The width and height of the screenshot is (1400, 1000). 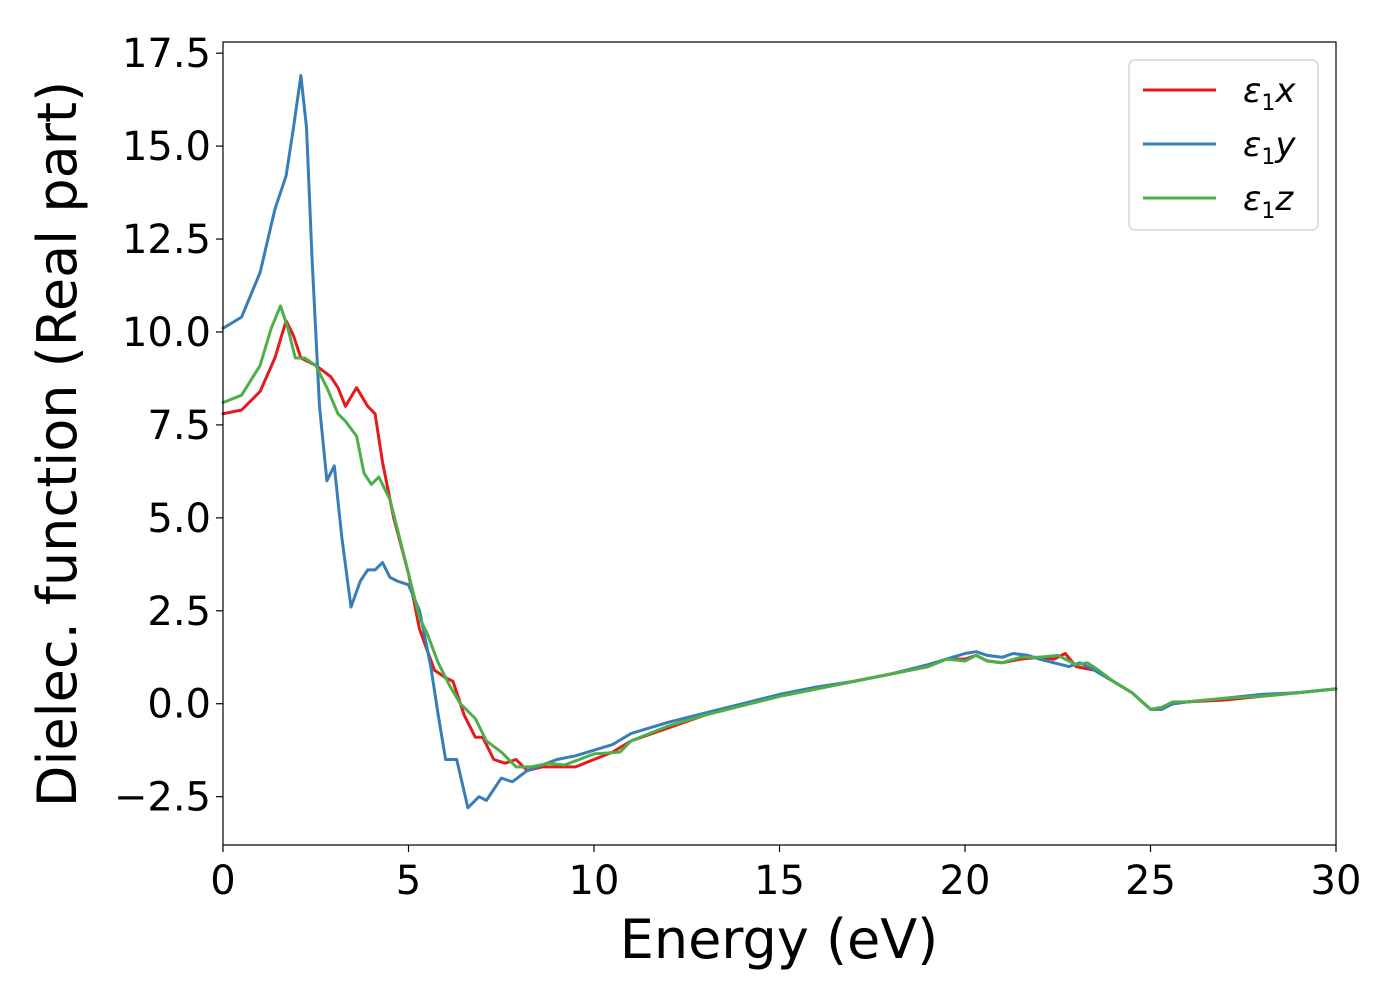 What do you see at coordinates (594, 881) in the screenshot?
I see `x-tick-label: 10` at bounding box center [594, 881].